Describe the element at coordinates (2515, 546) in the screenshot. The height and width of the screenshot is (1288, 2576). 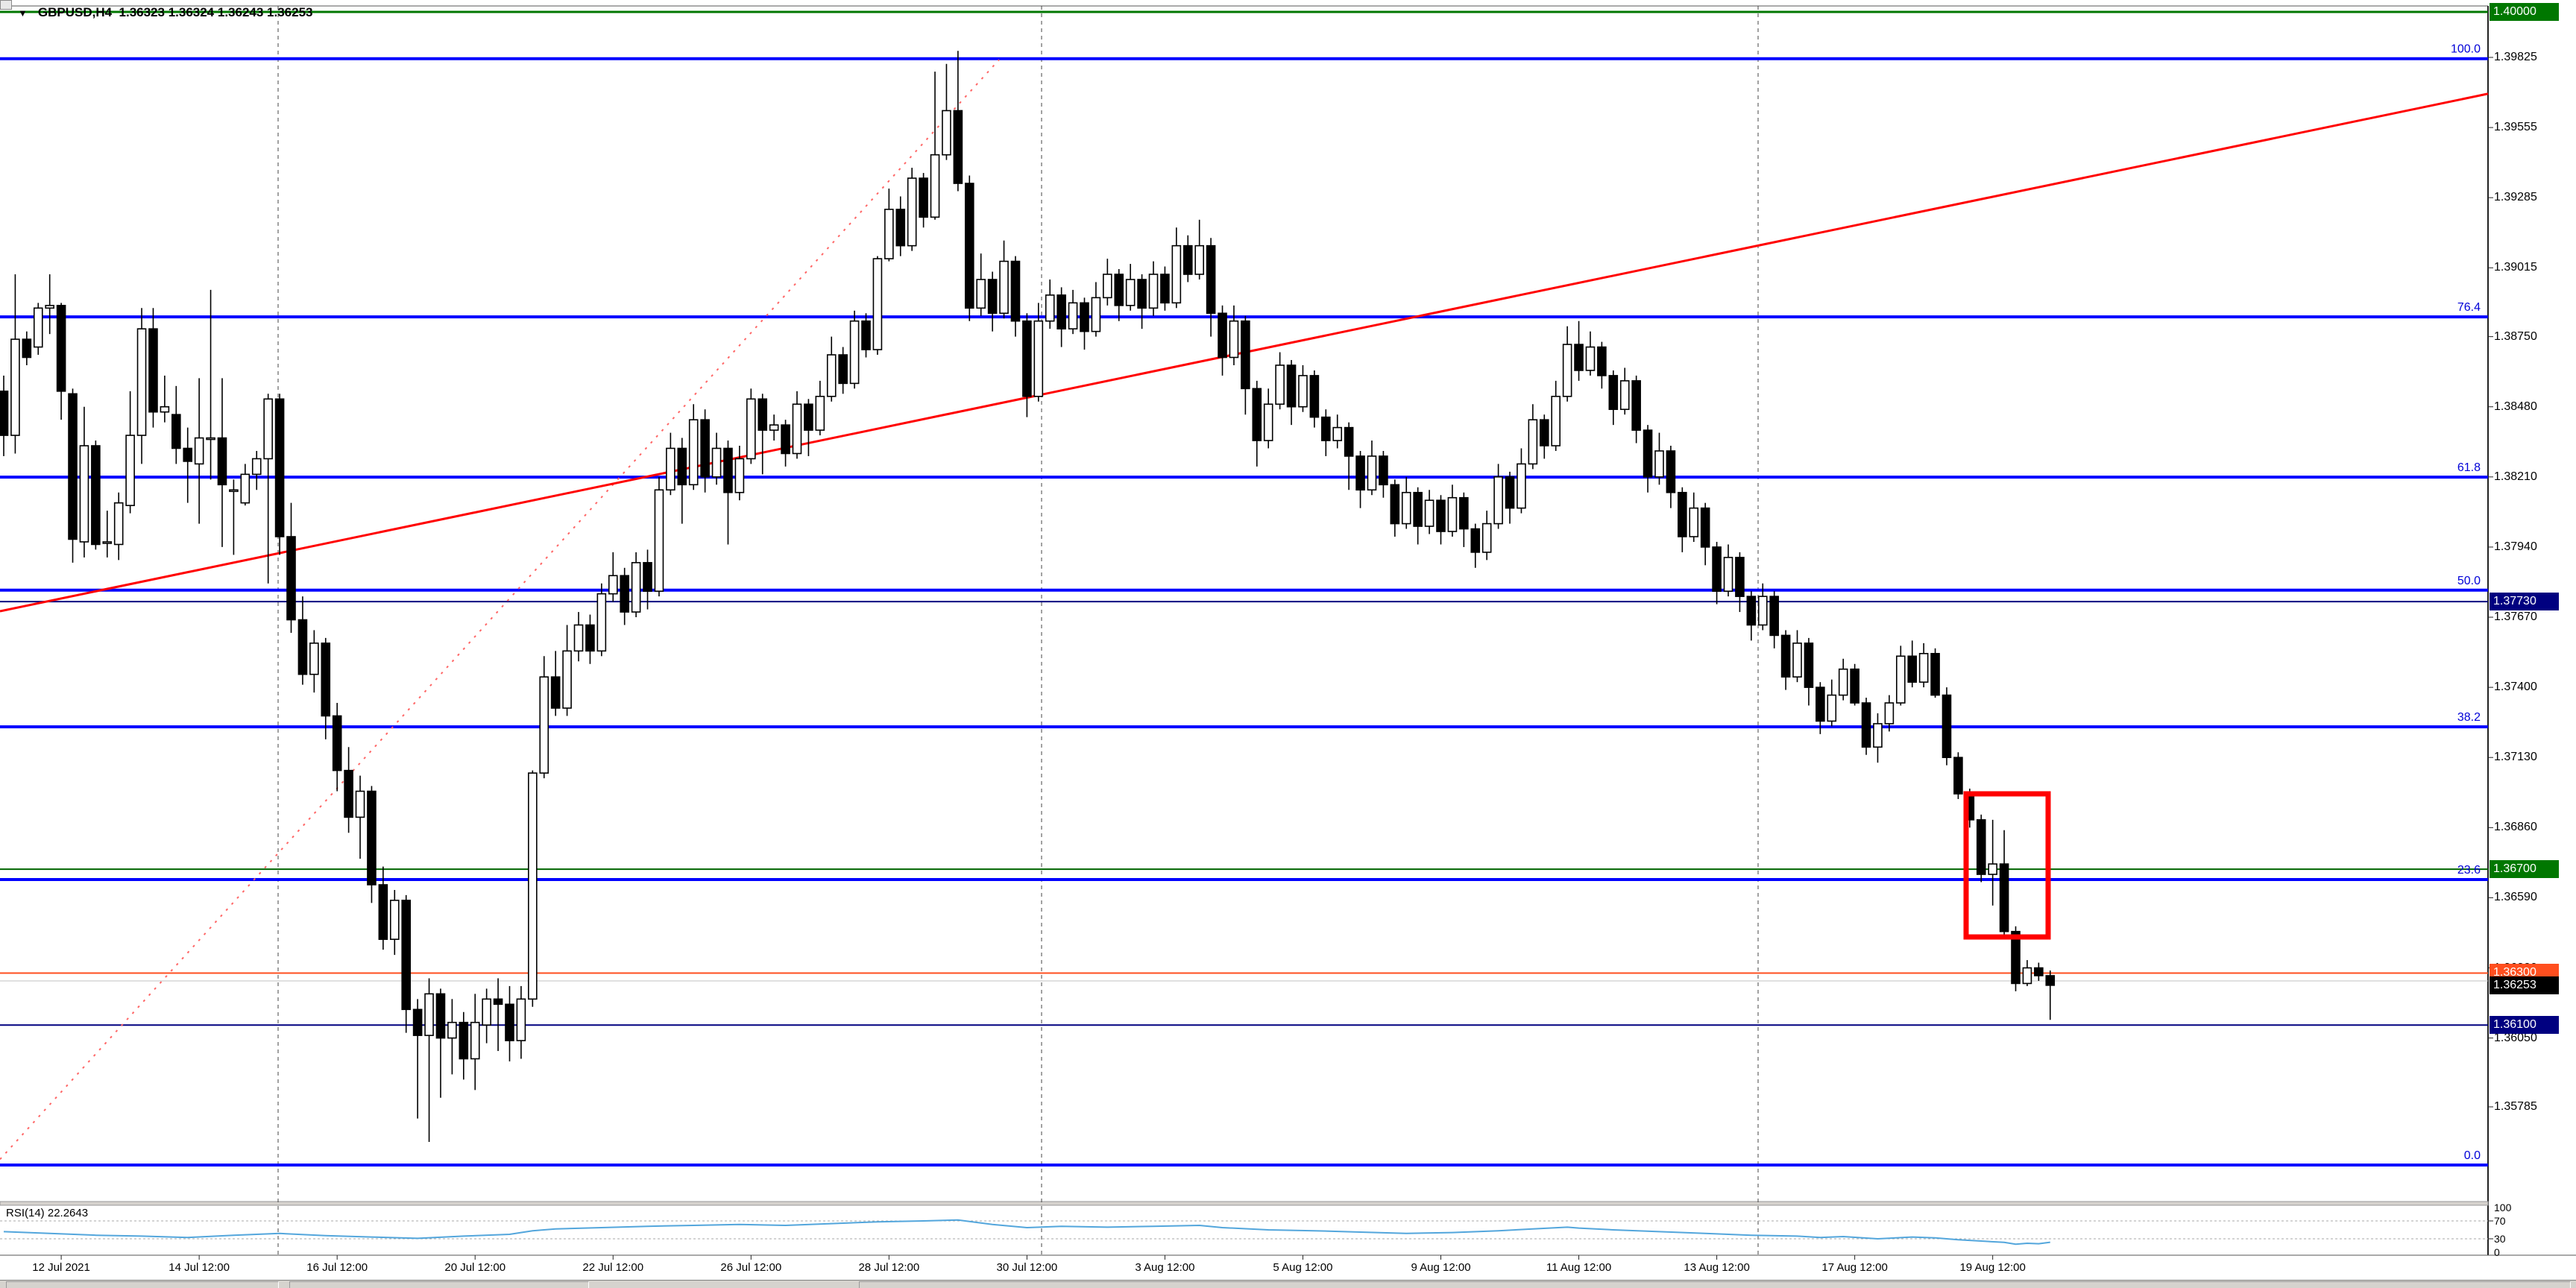
I see `price-tick-label: 1.37940` at that location.